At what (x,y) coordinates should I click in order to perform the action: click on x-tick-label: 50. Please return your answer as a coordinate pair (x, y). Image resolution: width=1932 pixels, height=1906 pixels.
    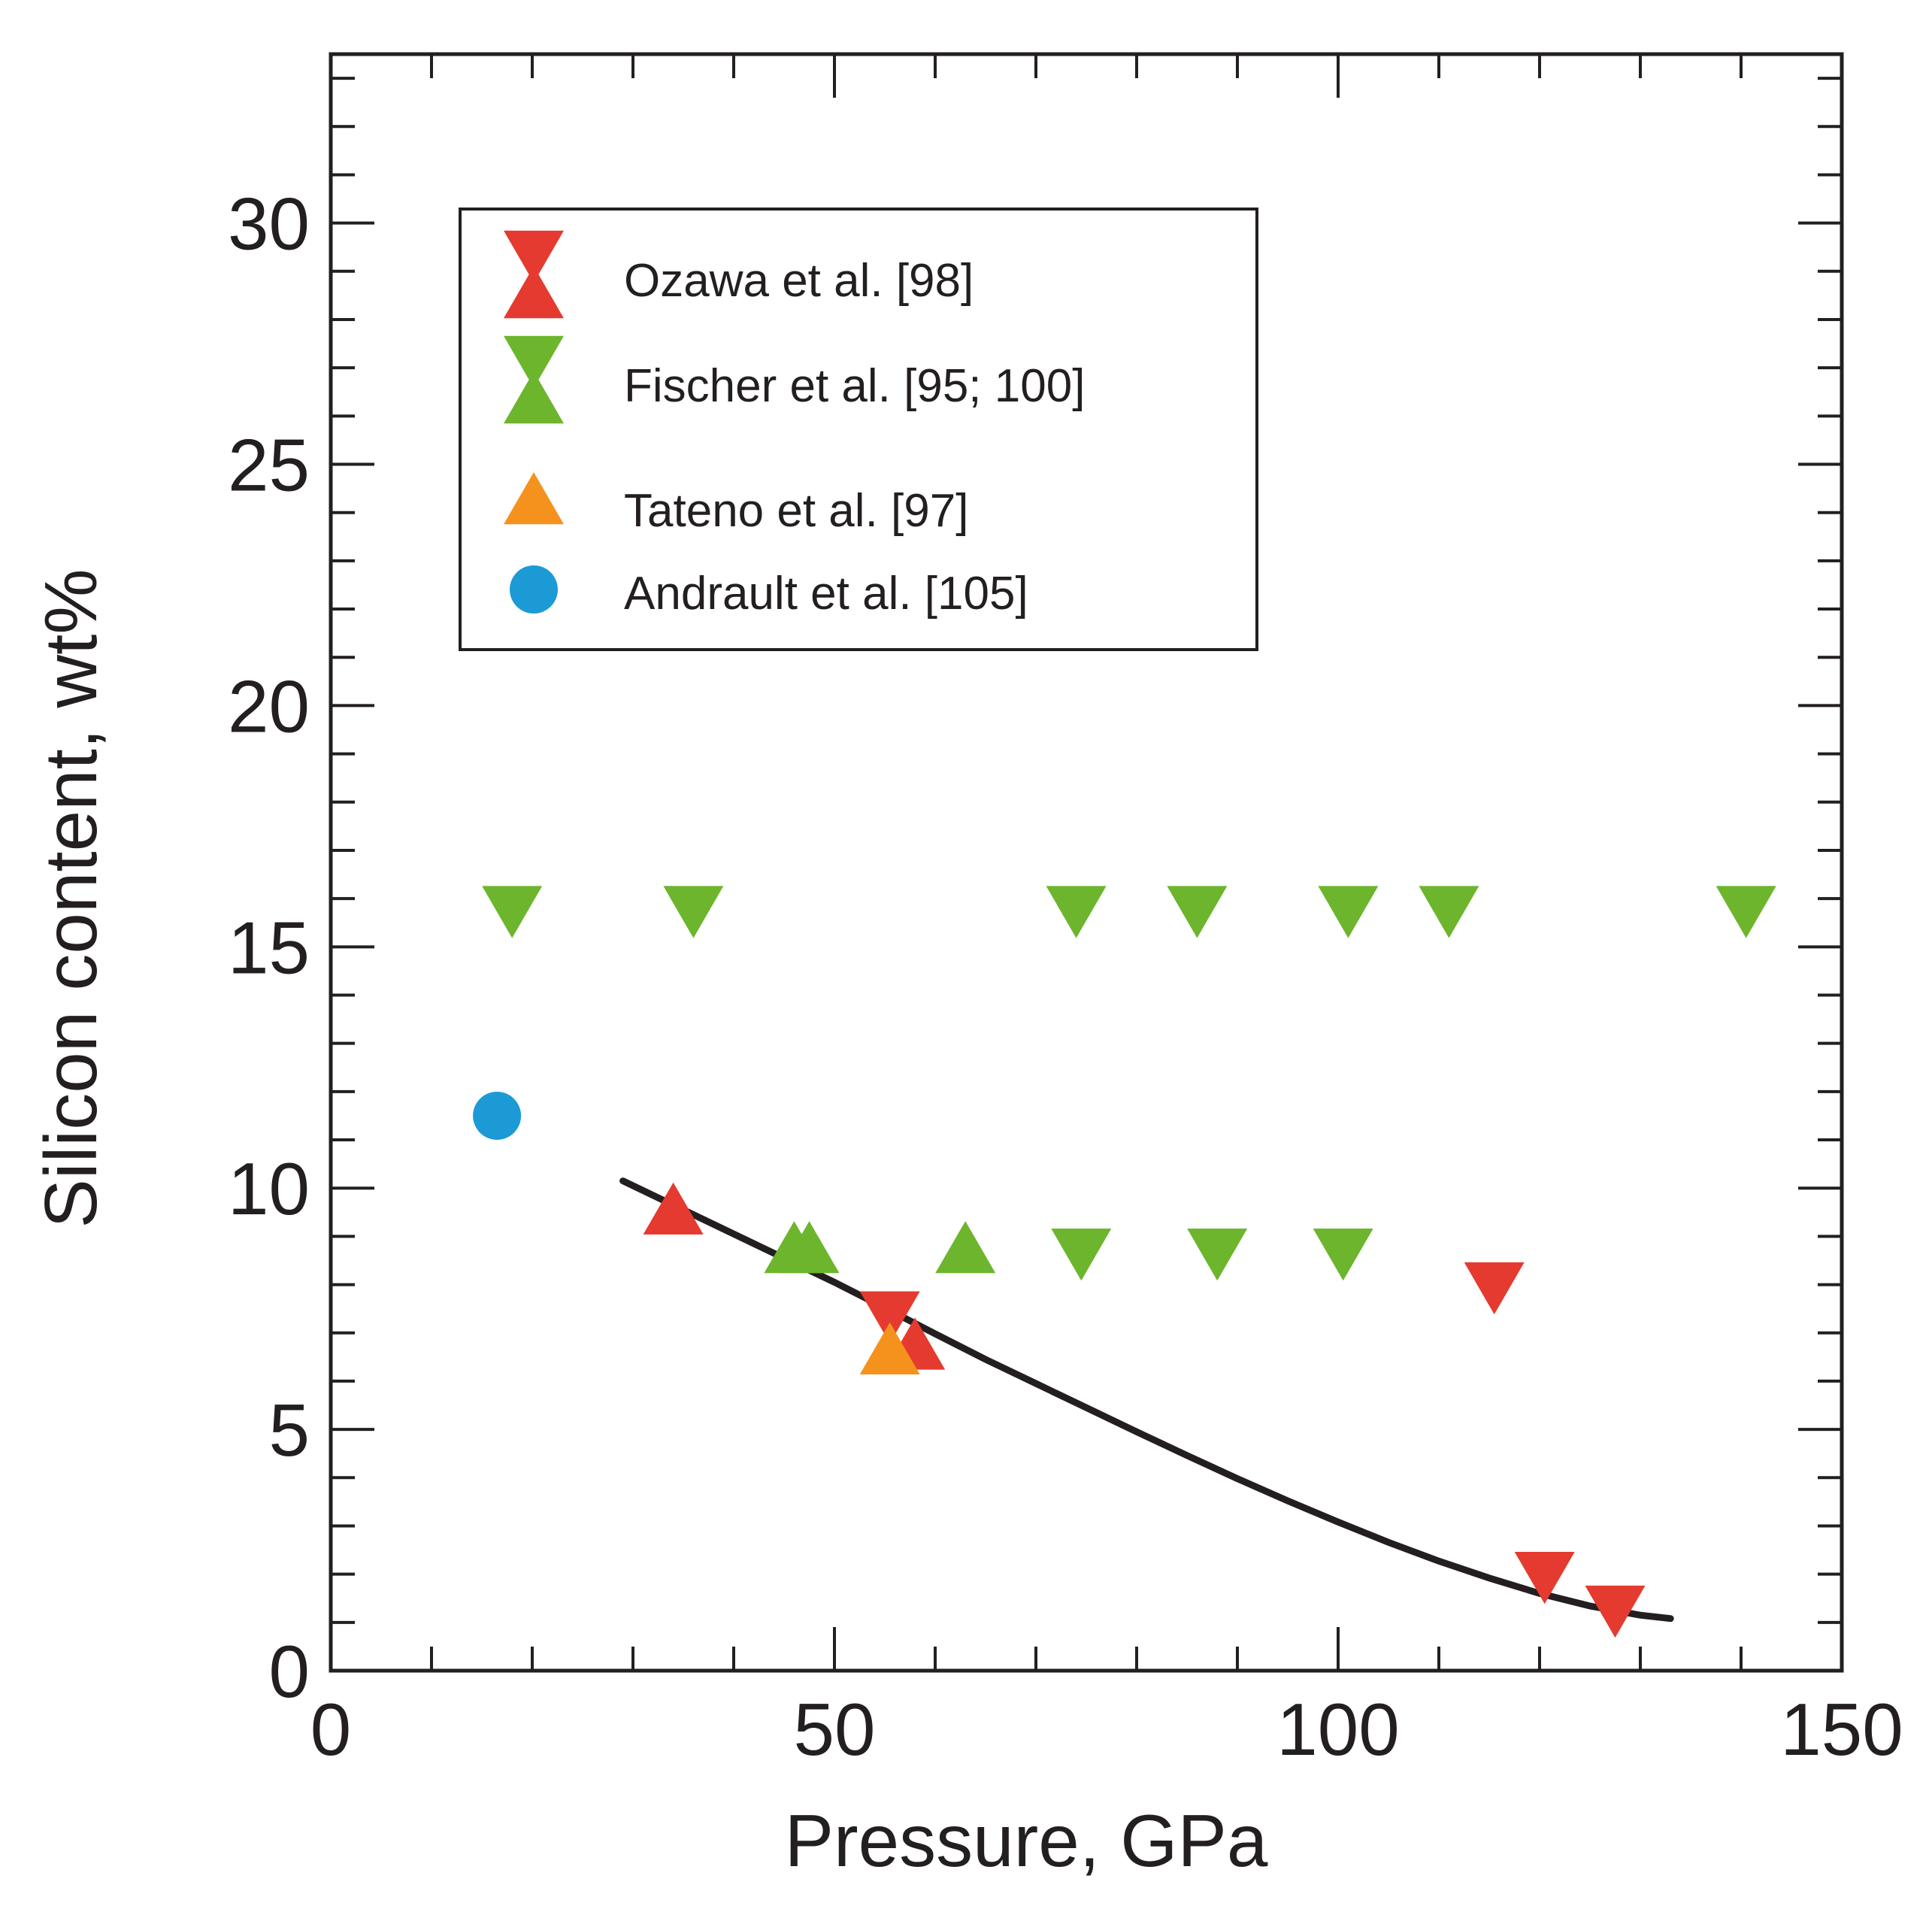
    Looking at the image, I should click on (834, 1729).